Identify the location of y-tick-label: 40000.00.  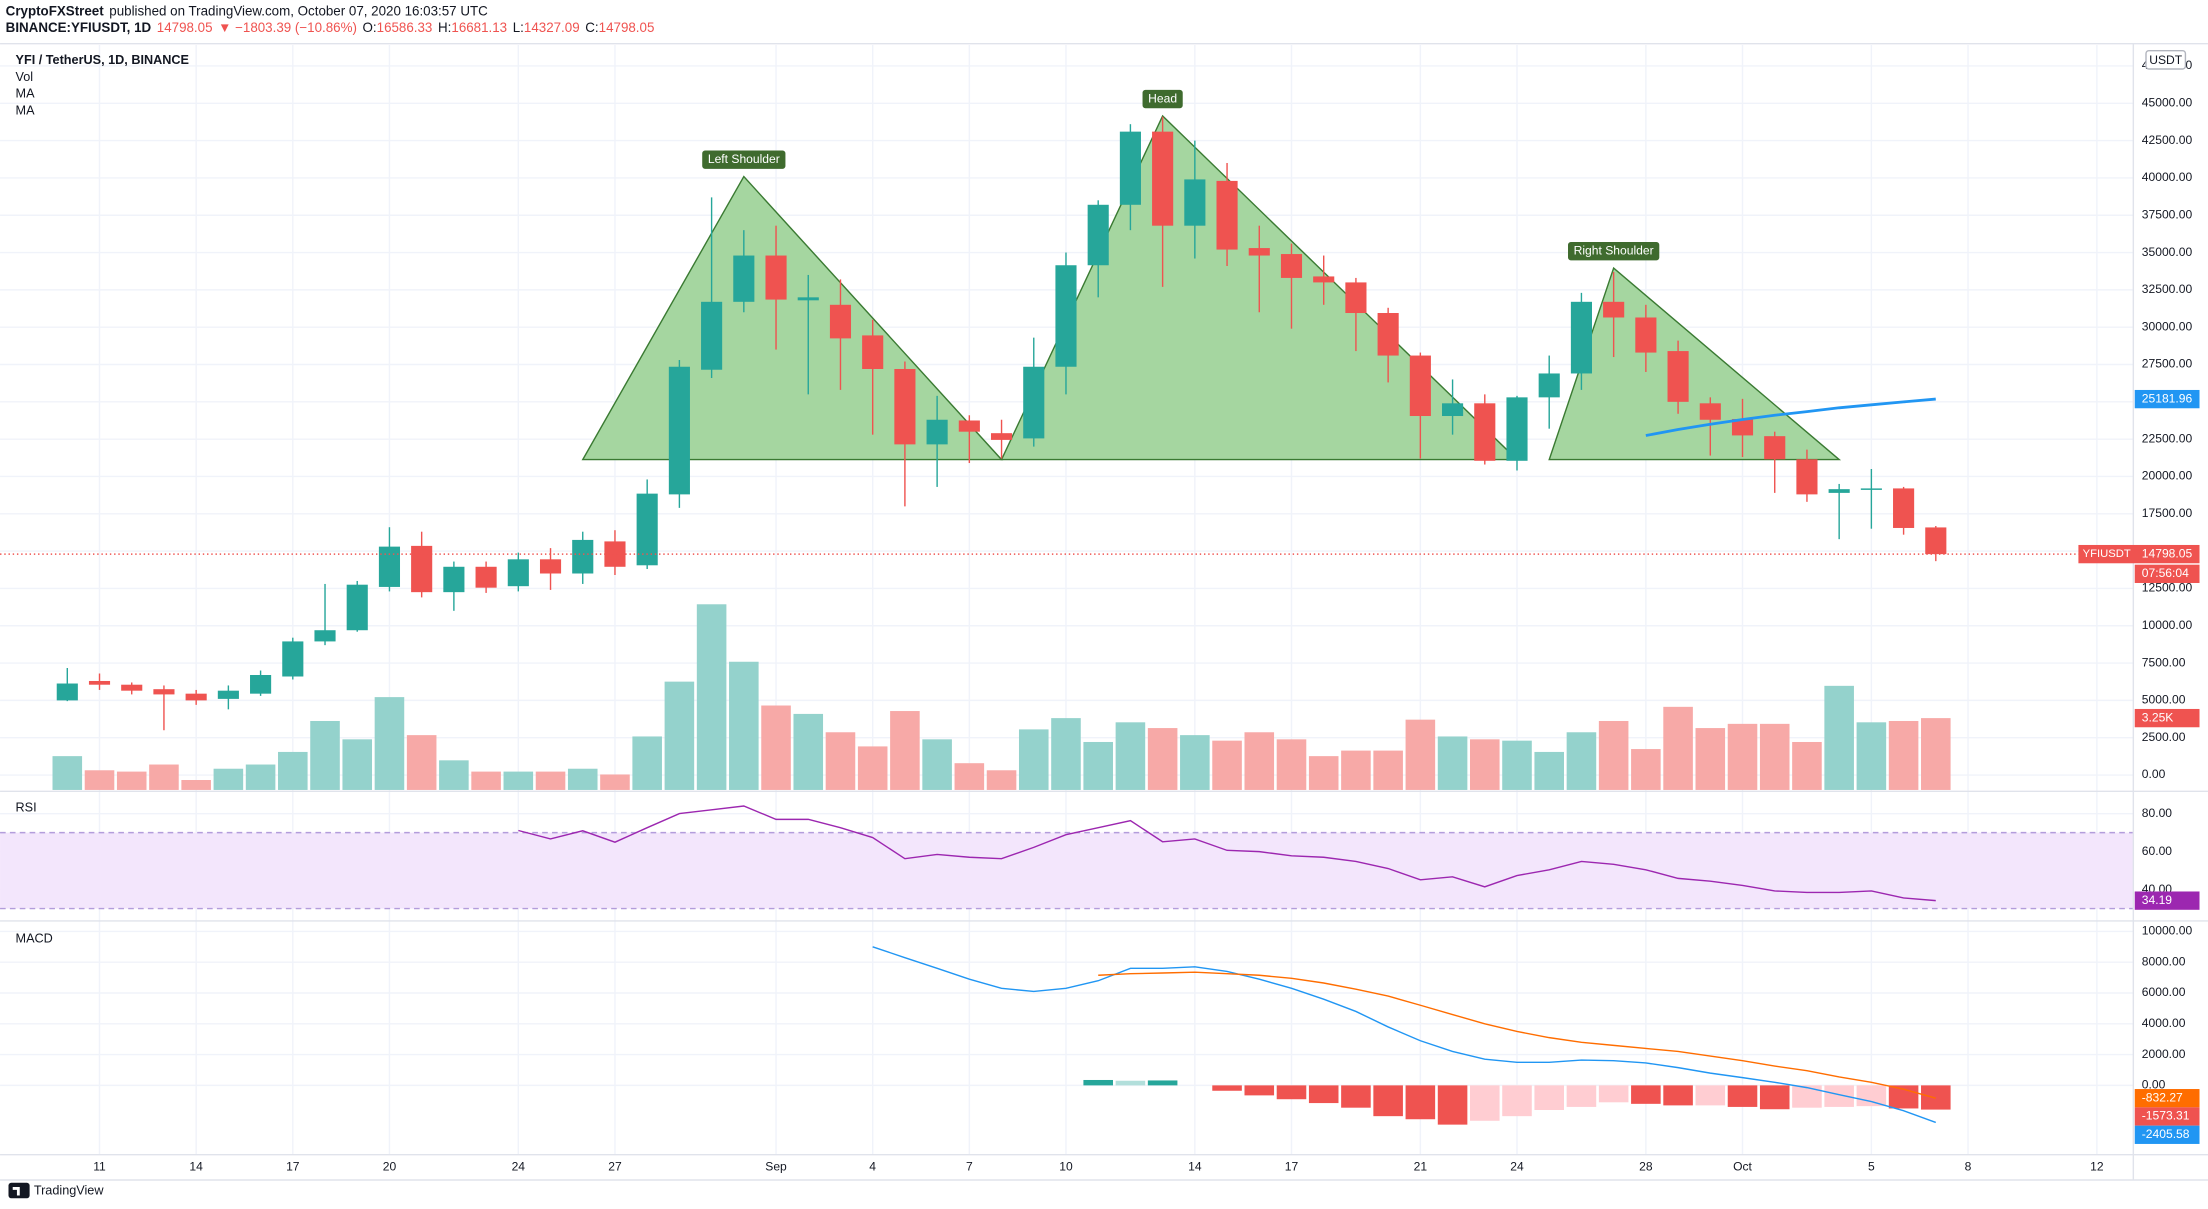
(2167, 177).